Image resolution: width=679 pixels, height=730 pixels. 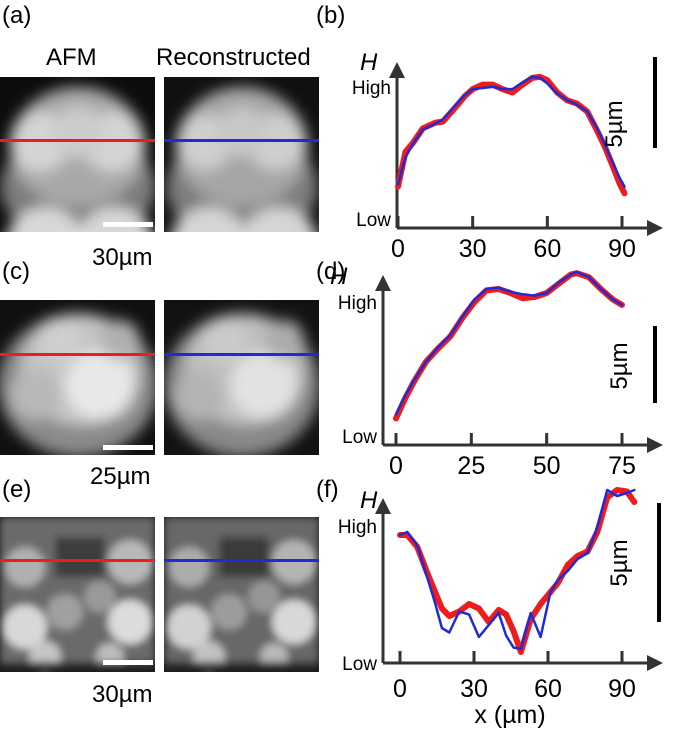 I want to click on afm-image-a, so click(x=77, y=154).